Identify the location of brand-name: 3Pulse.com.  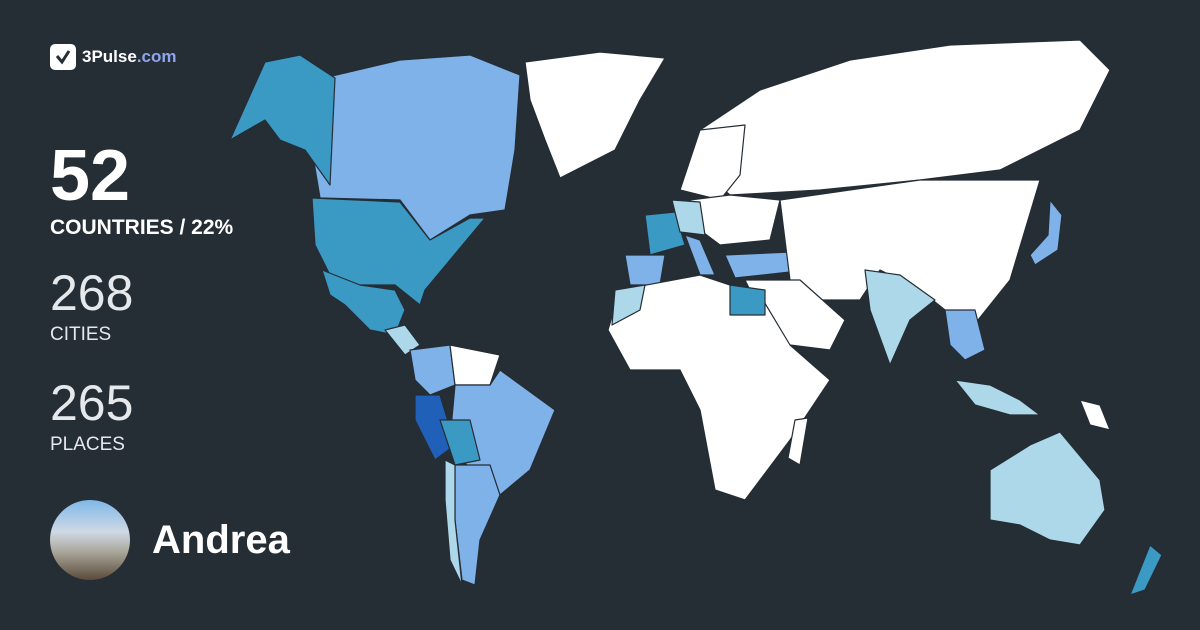
(129, 56).